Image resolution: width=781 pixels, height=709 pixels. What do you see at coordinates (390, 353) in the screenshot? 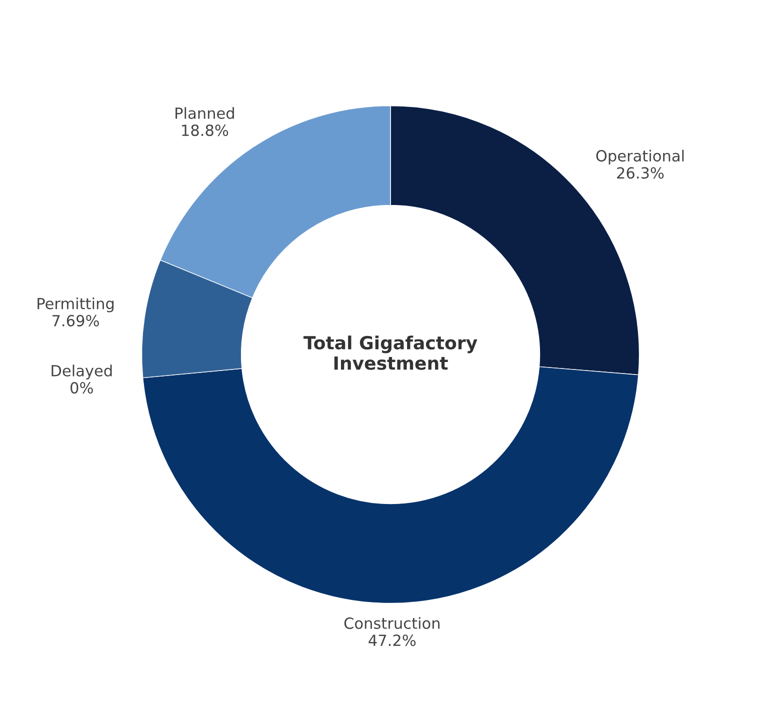
I see `text: Total Gigafactory Investment` at bounding box center [390, 353].